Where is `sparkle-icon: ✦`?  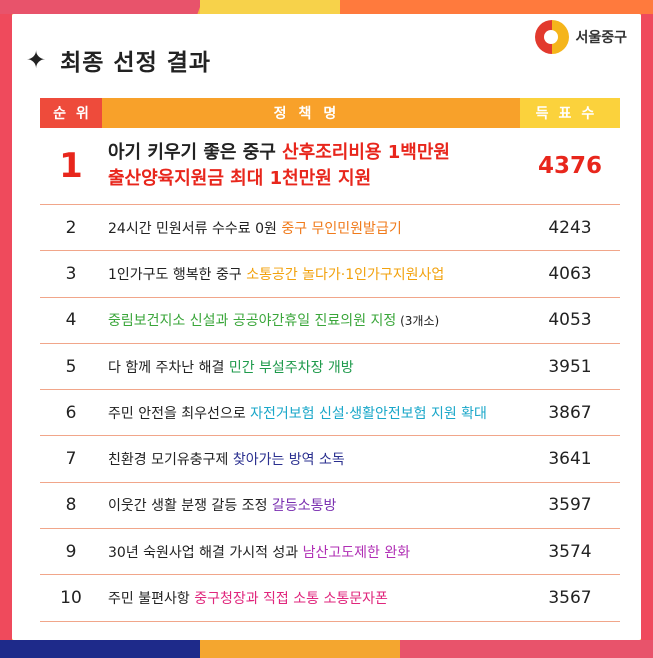
sparkle-icon: ✦ is located at coordinates (36, 60).